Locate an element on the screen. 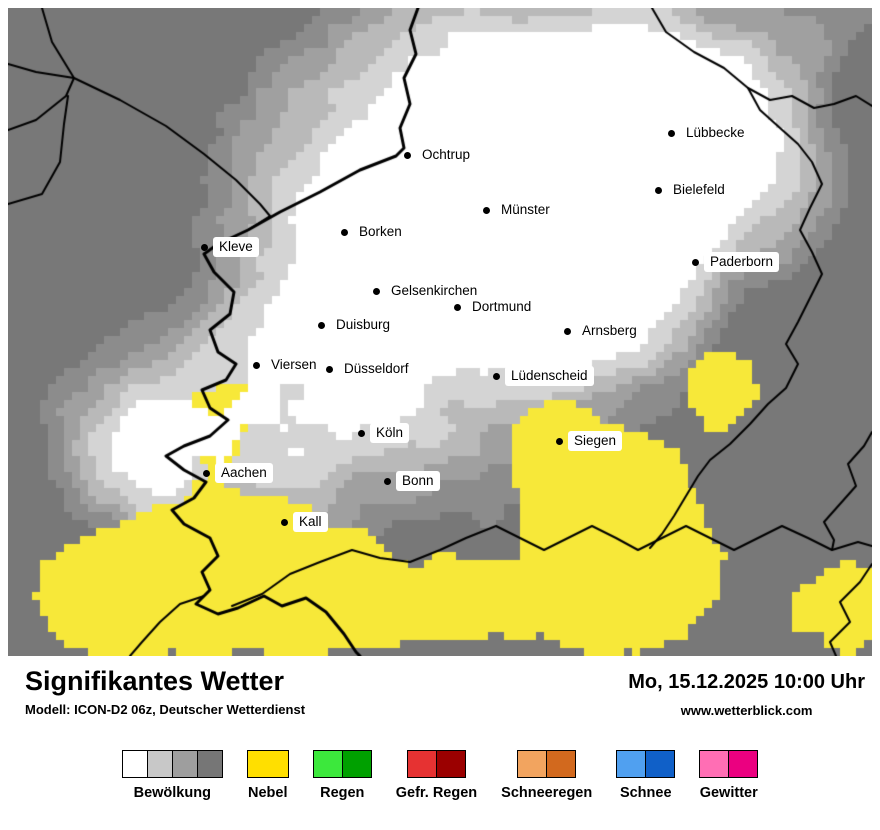 This screenshot has width=880, height=830. city-label: Lüdenscheid is located at coordinates (549, 376).